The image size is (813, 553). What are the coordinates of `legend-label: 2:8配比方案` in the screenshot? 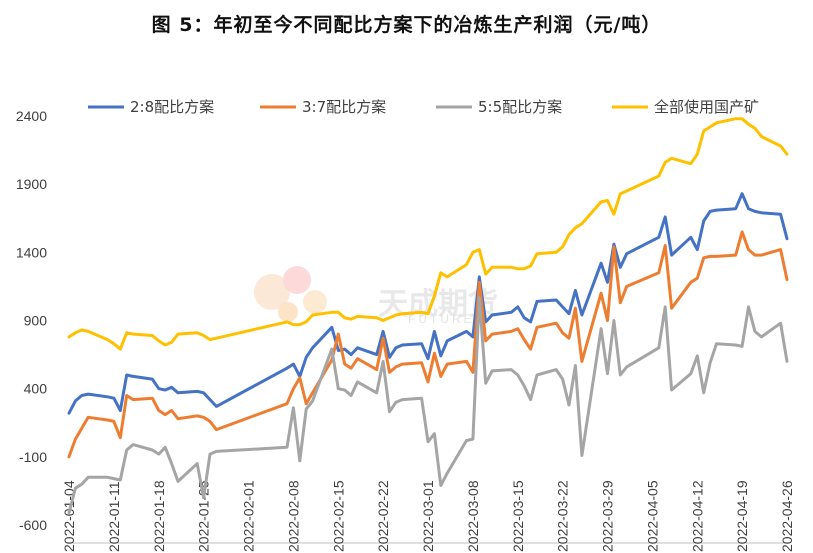 It's located at (172, 107).